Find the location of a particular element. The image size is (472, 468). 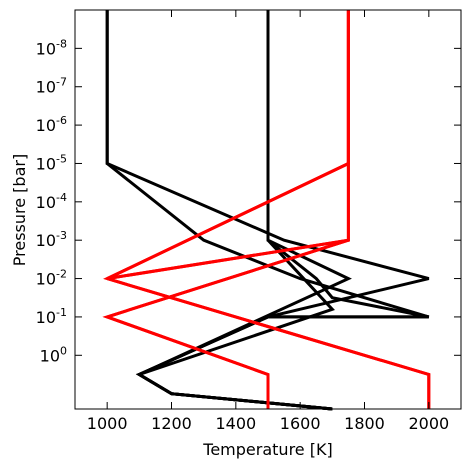

y-axis-label: Pressure [bar] is located at coordinates (19, 210).